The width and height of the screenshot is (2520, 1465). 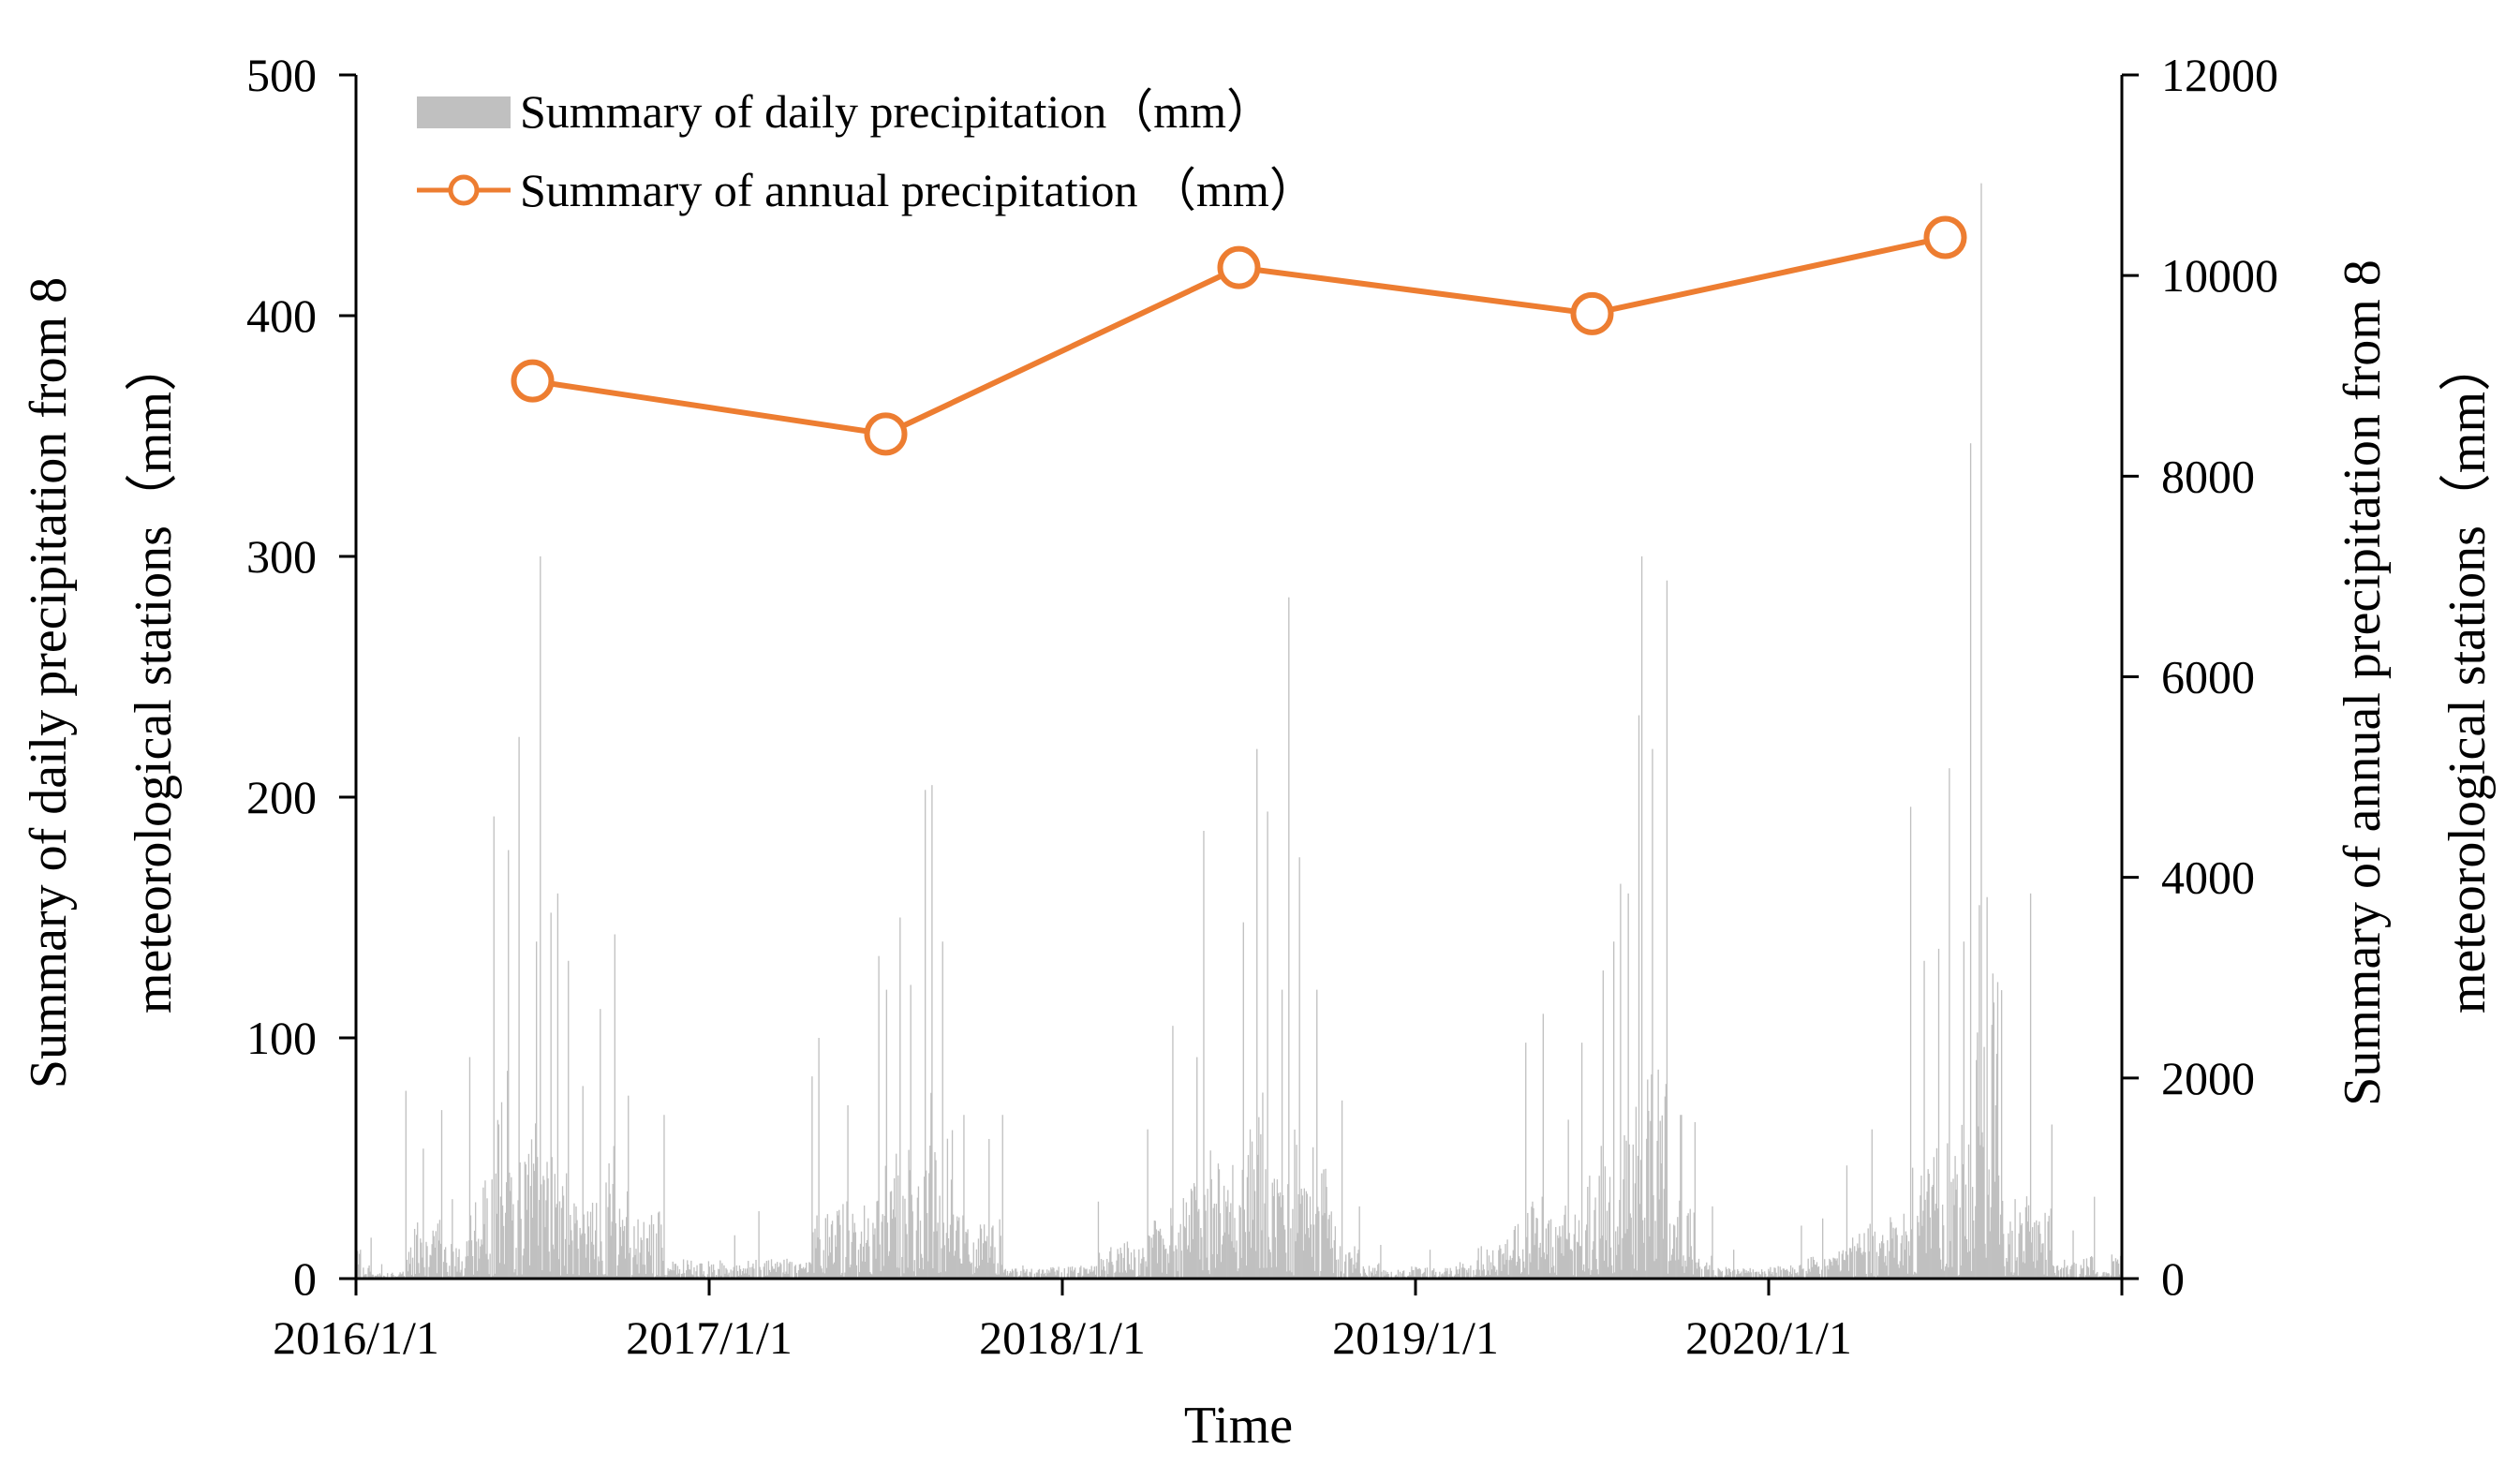 What do you see at coordinates (1945, 237) in the screenshot?
I see `annual-point` at bounding box center [1945, 237].